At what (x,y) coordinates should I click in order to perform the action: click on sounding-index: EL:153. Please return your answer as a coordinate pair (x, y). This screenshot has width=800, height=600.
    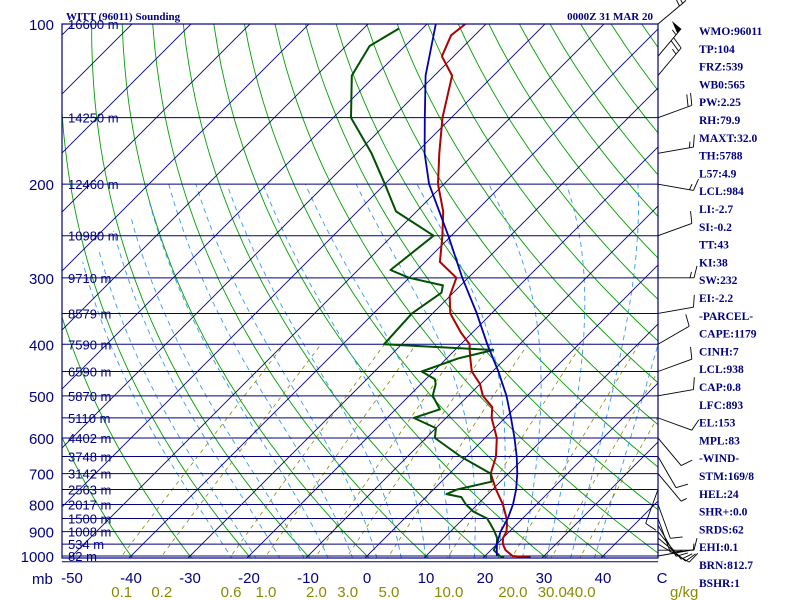
    Looking at the image, I should click on (717, 424).